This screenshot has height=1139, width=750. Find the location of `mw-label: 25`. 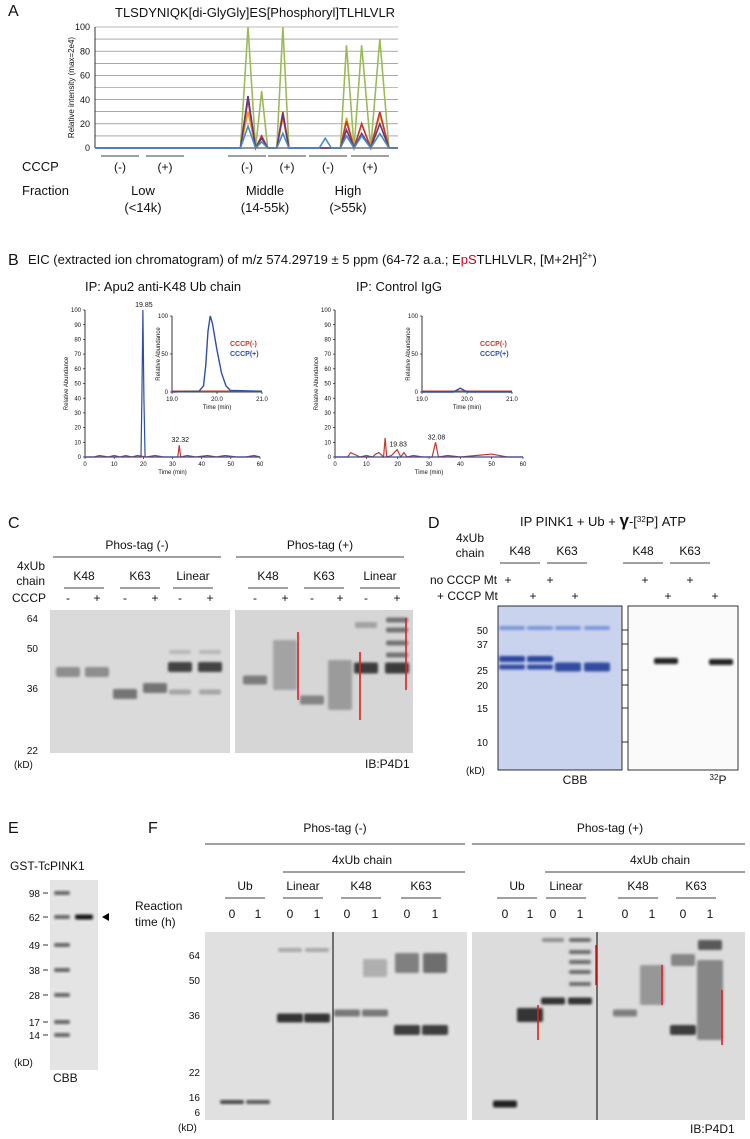

mw-label: 25 is located at coordinates (483, 671).